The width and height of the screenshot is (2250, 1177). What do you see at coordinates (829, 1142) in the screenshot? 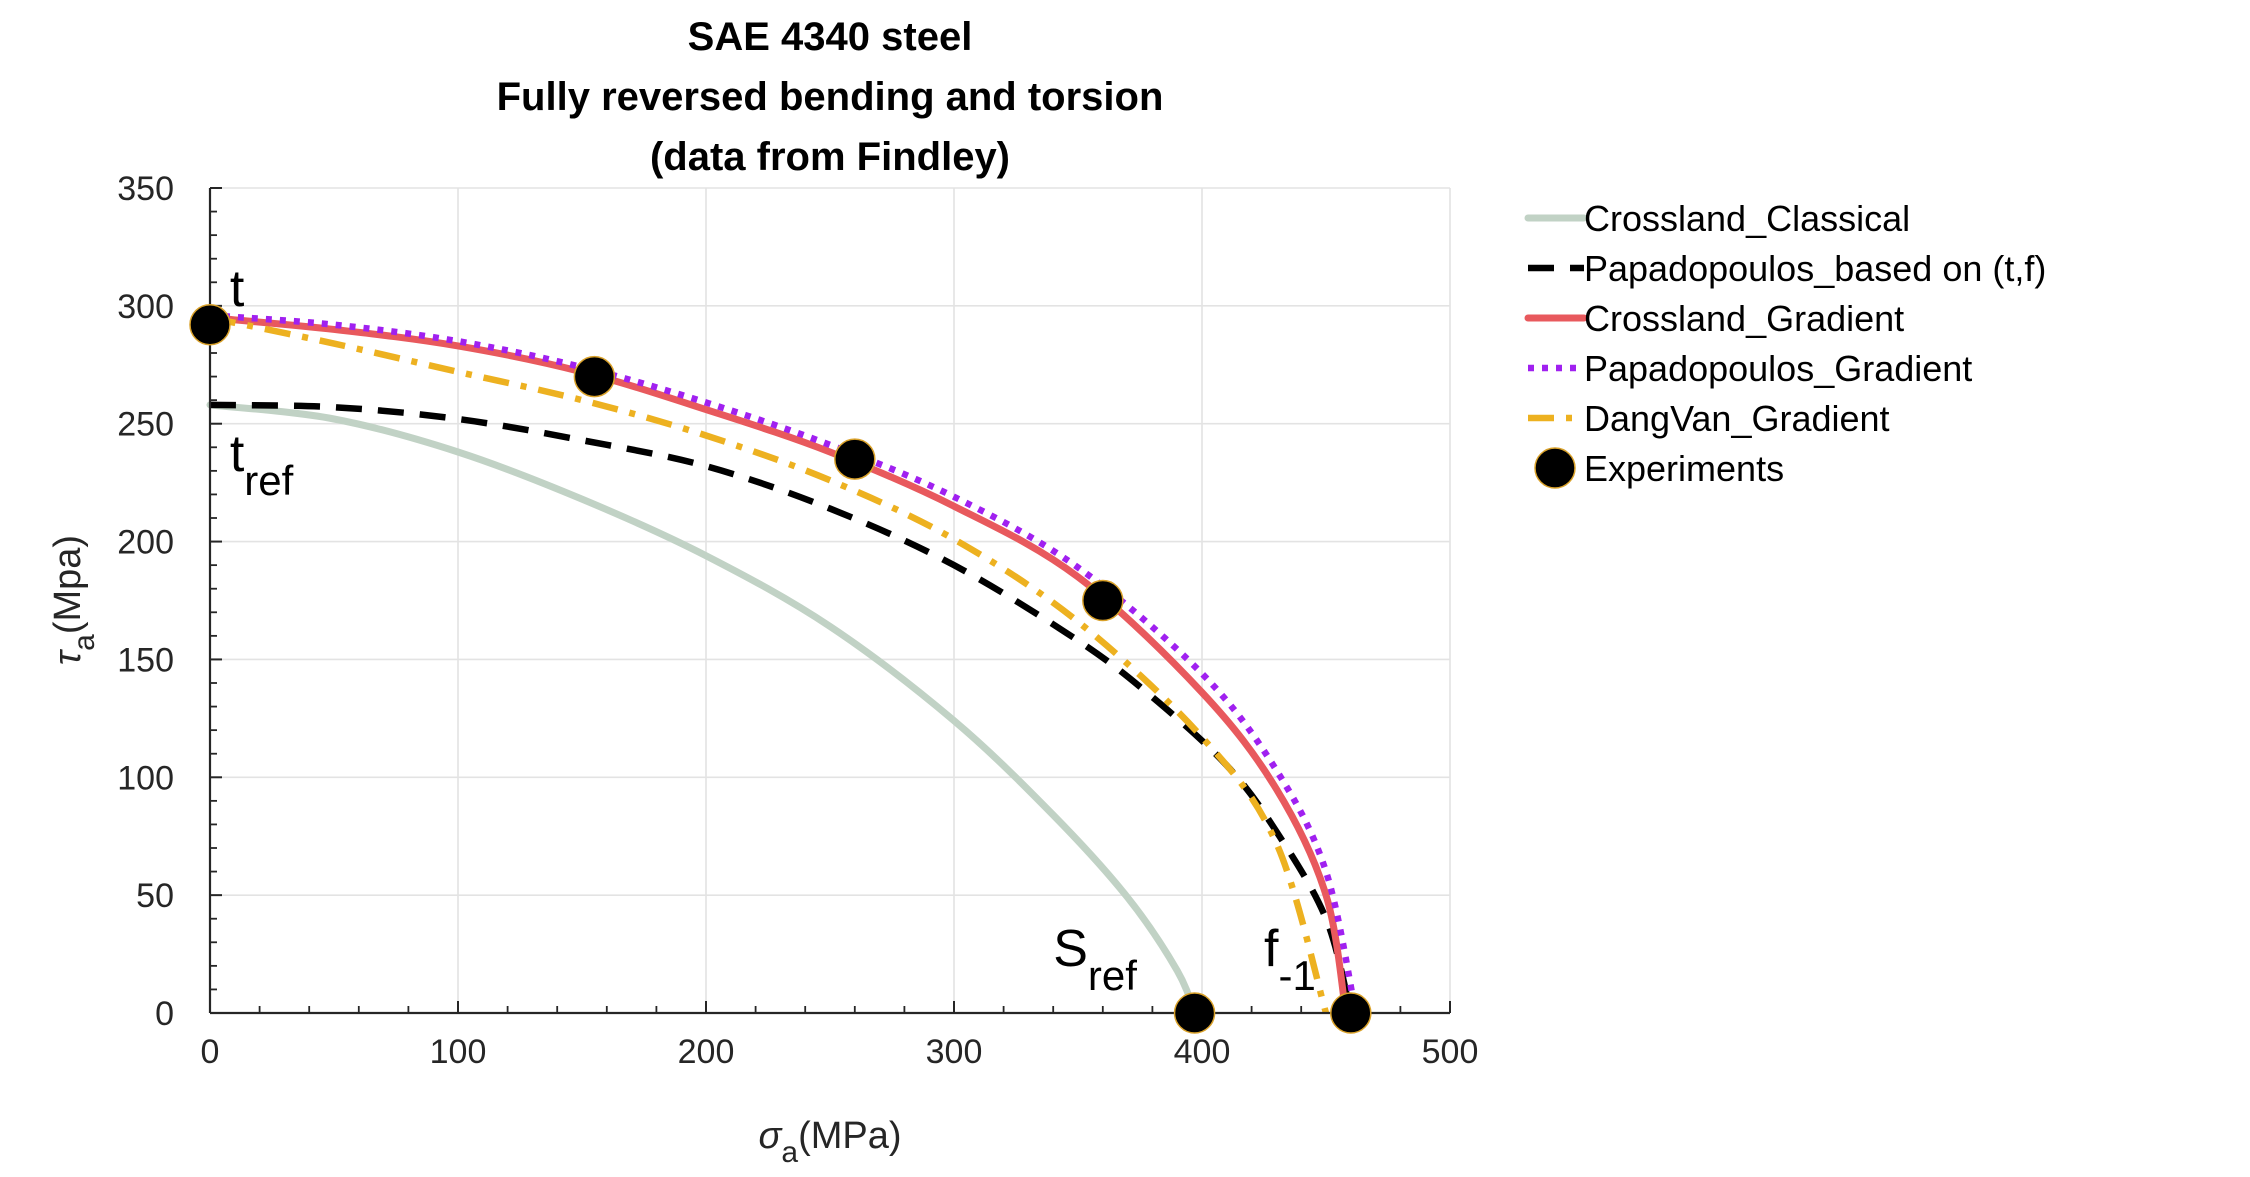
I see `x-axis-label: σa(MPa)` at bounding box center [829, 1142].